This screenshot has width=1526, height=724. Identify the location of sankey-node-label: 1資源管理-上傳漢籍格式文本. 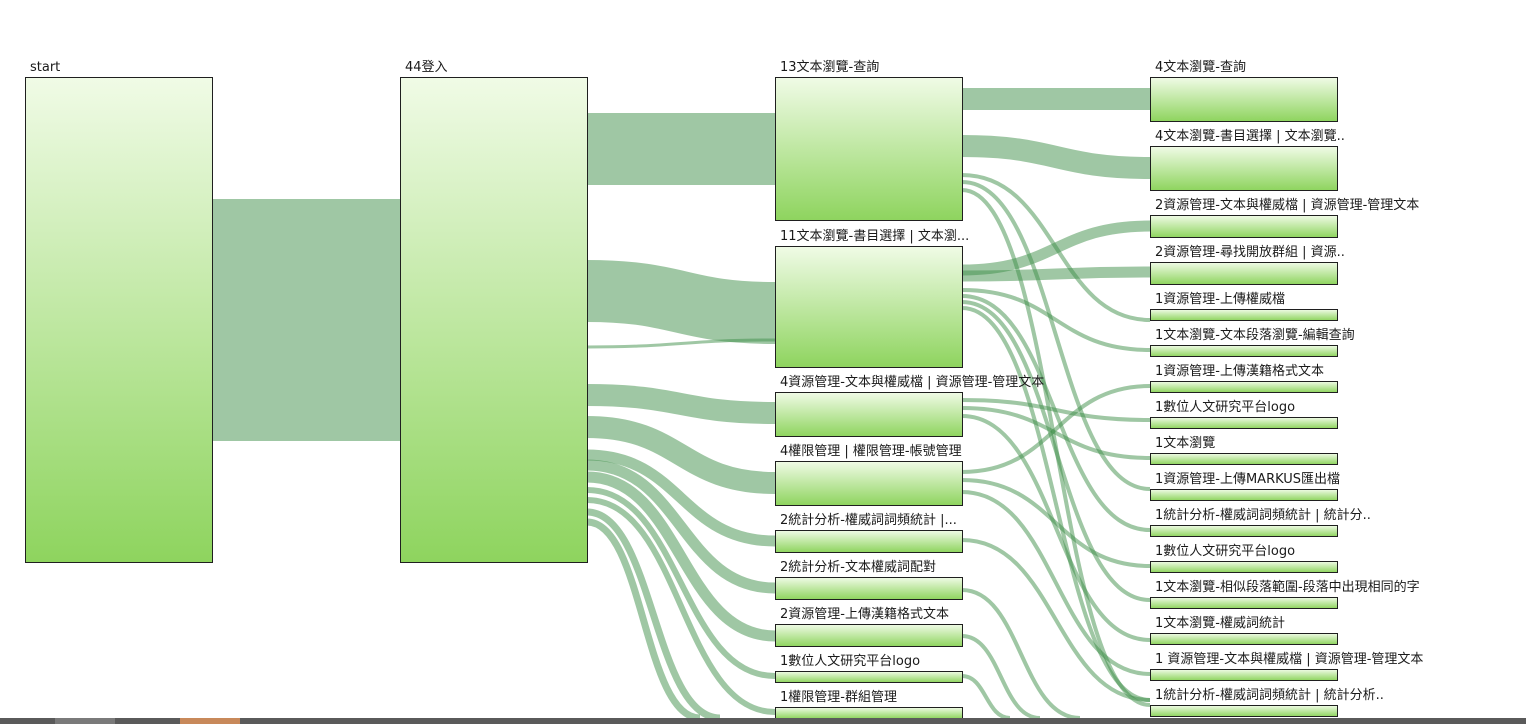
(1239, 371).